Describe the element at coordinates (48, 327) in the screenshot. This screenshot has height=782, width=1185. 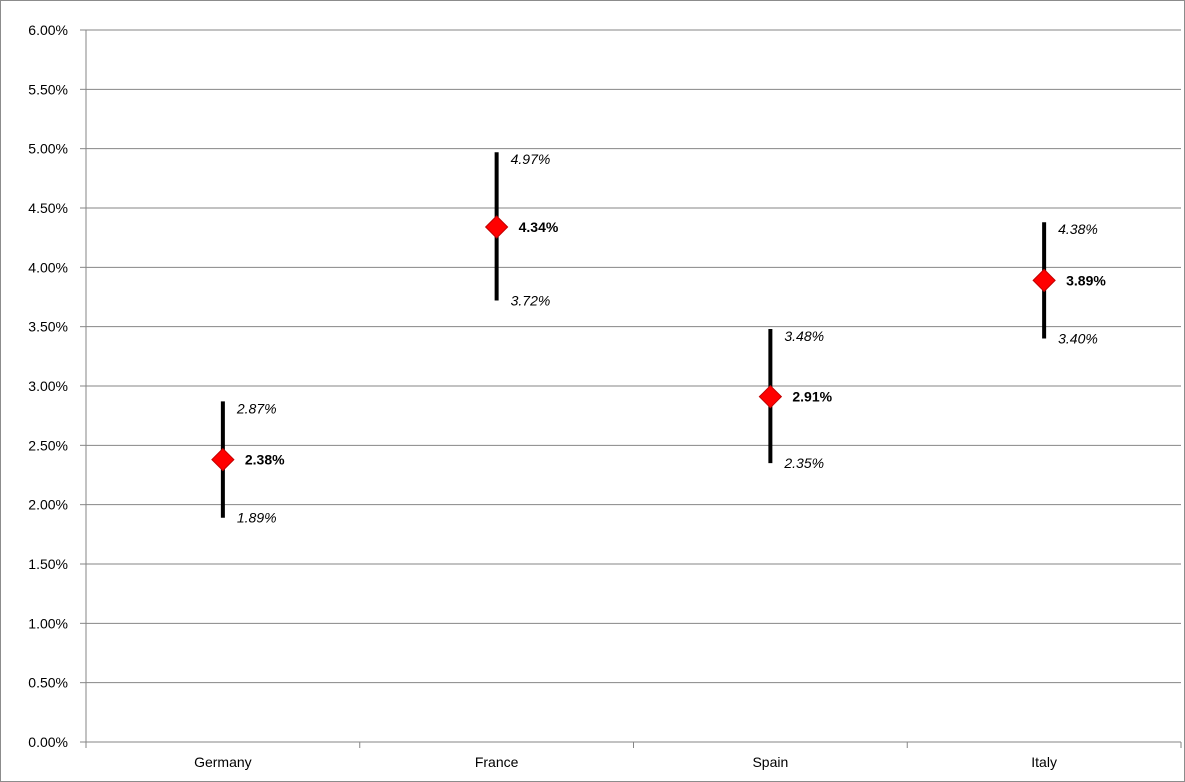
I see `y-tick-label: 3.50%` at that location.